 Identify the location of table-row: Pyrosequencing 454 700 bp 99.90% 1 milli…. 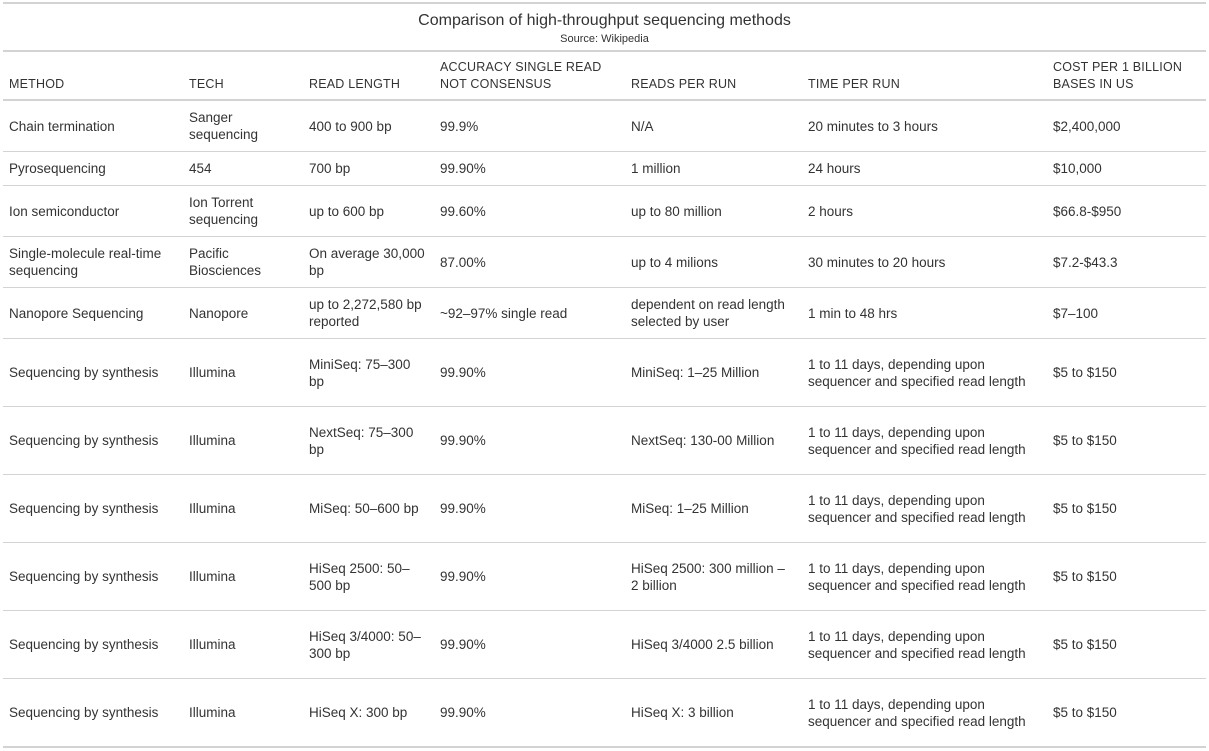
(604, 168).